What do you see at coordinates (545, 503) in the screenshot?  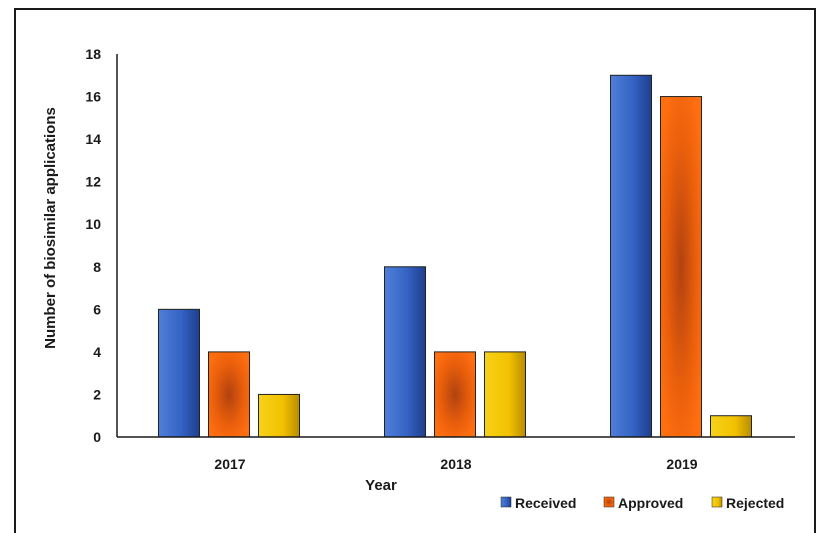 I see `legend-label-received: Received` at bounding box center [545, 503].